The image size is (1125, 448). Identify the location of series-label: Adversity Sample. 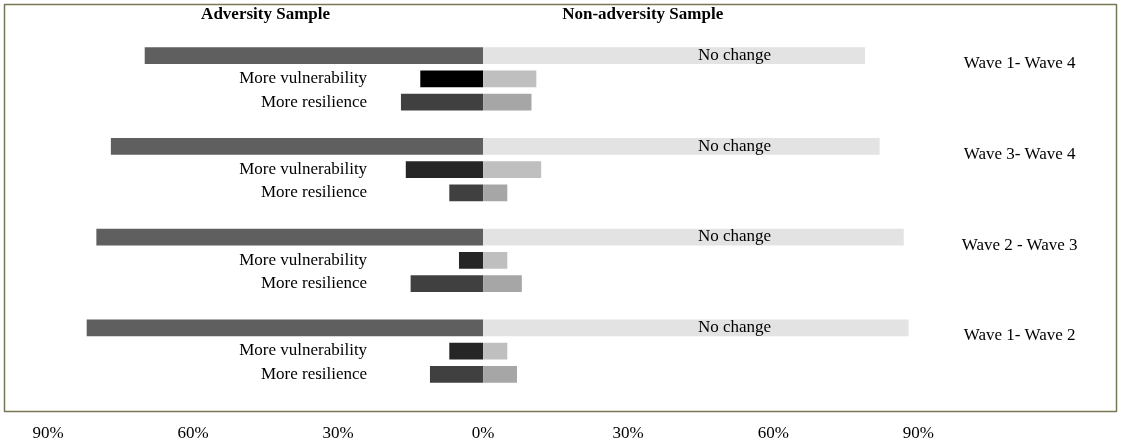
(266, 14).